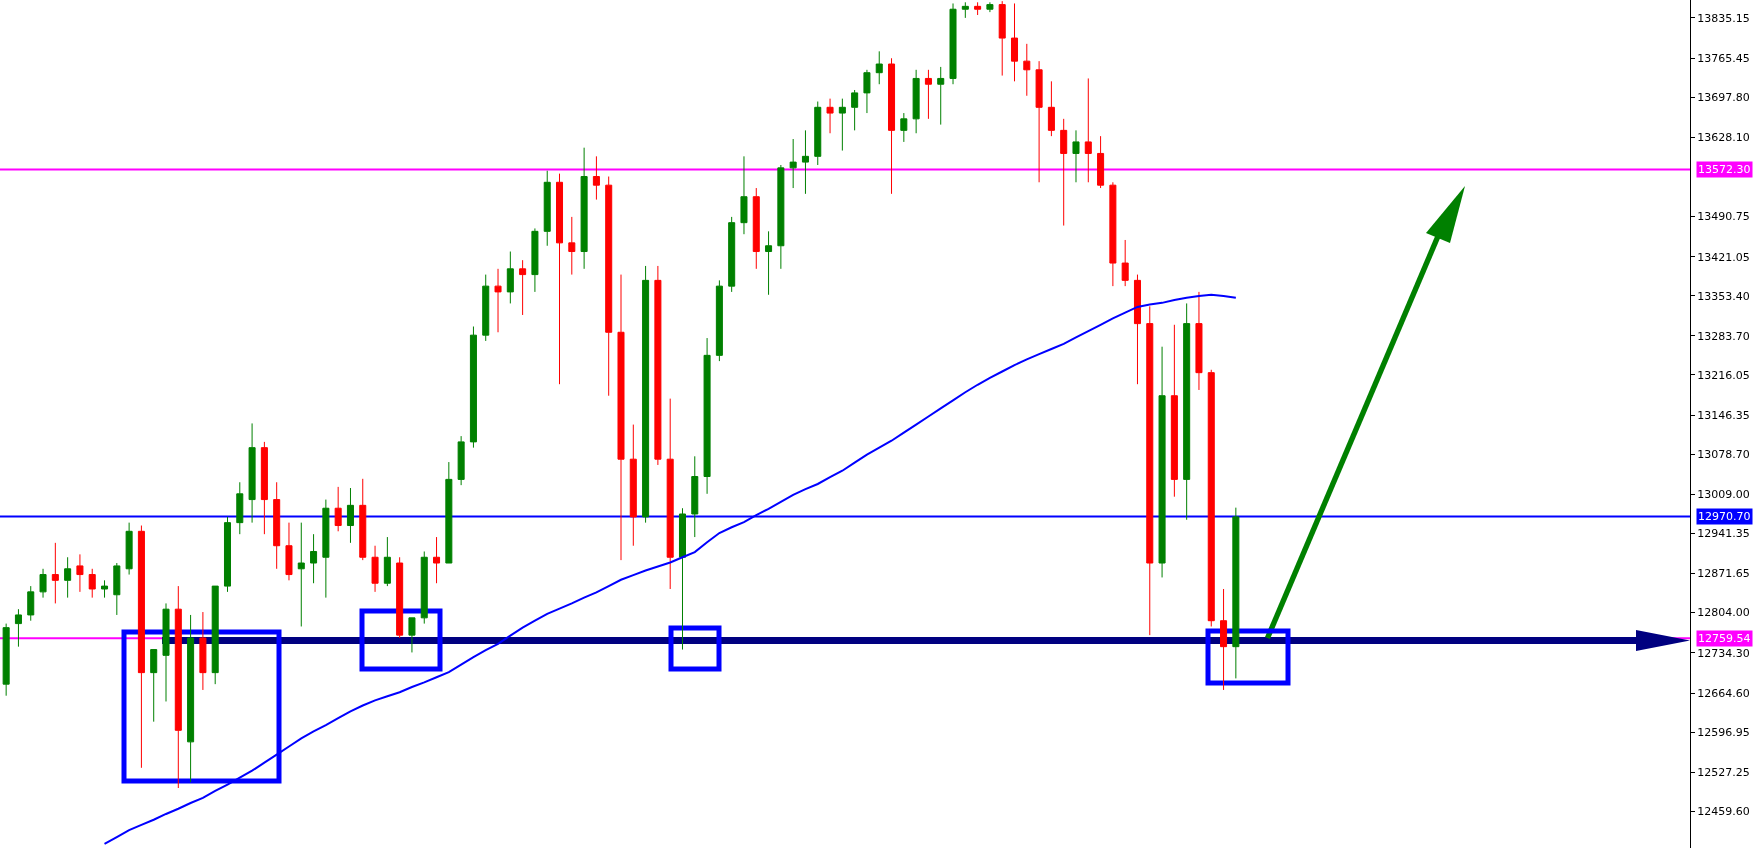  Describe the element at coordinates (1723, 732) in the screenshot. I see `y-tick-label: 12596.95` at that location.